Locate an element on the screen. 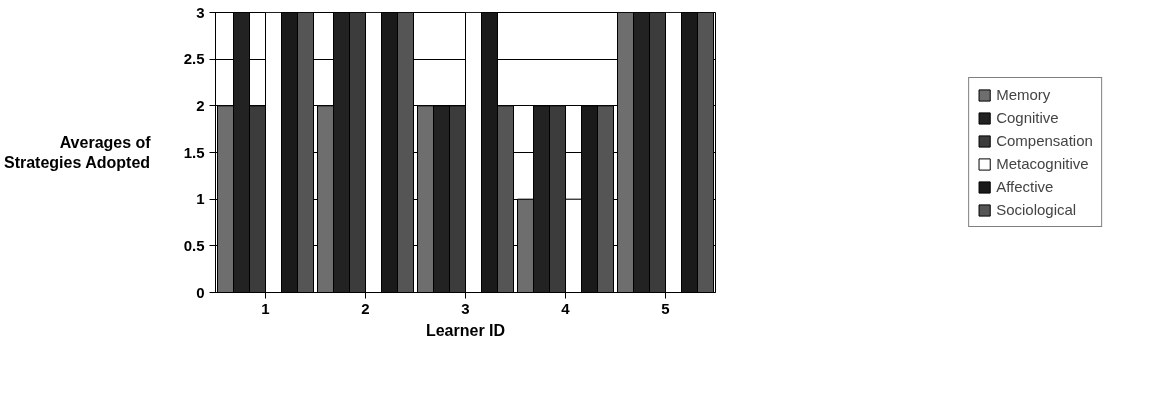  y-axis-title: Averages of Strategies Adopted is located at coordinates (77, 152).